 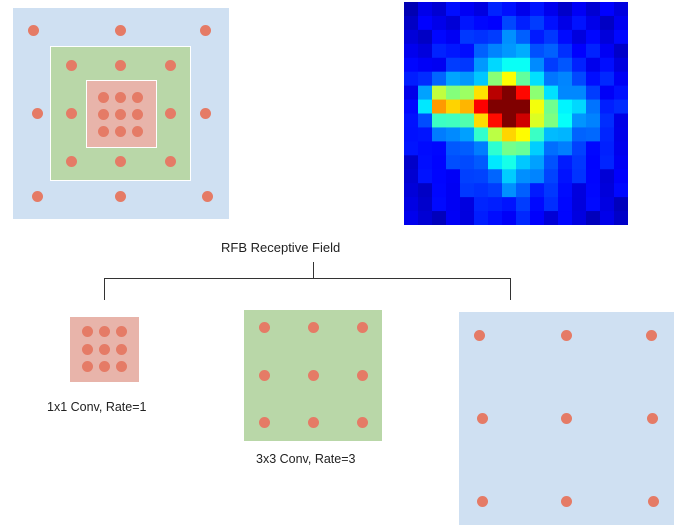 I want to click on receptive-field-heatmap, so click(x=516, y=113).